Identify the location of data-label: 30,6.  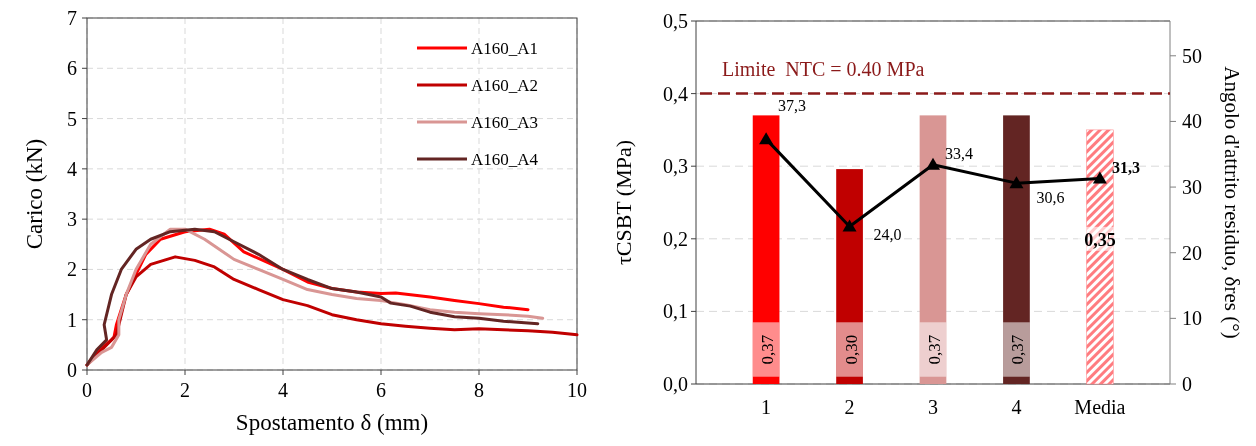
(1050, 198).